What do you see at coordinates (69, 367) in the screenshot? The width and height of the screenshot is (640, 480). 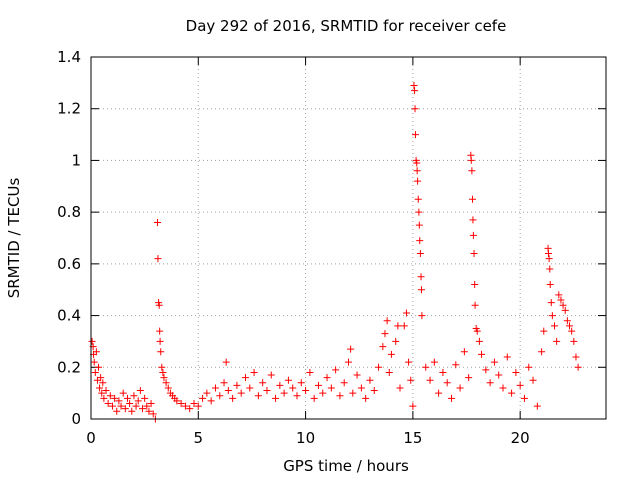 I see `y-tick-label: 0.2` at bounding box center [69, 367].